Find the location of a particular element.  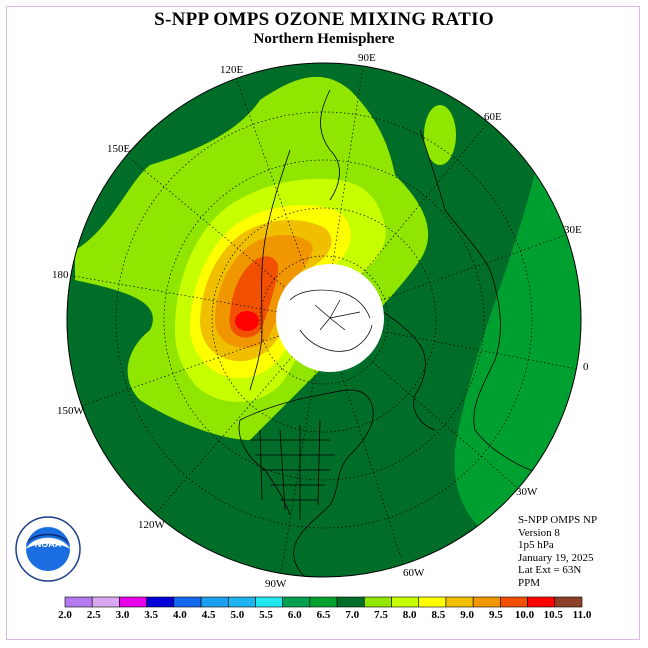

arctic-coastlines is located at coordinates (331, 320).